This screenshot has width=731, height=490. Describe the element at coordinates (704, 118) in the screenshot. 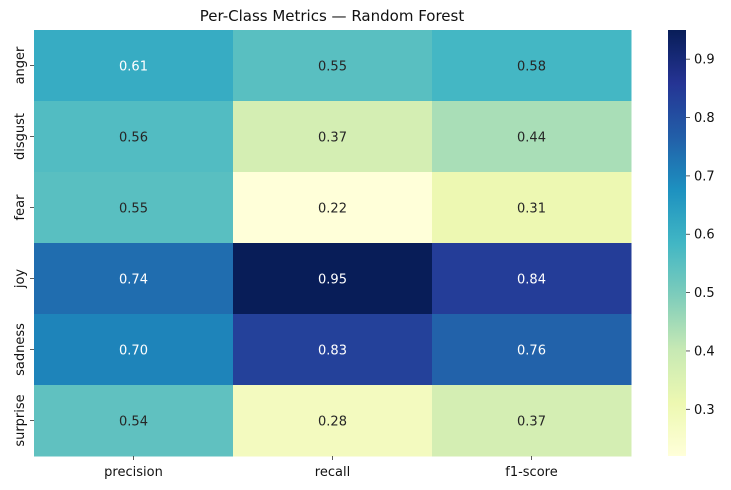

I see `colorbar-tick-label: 0.8` at that location.